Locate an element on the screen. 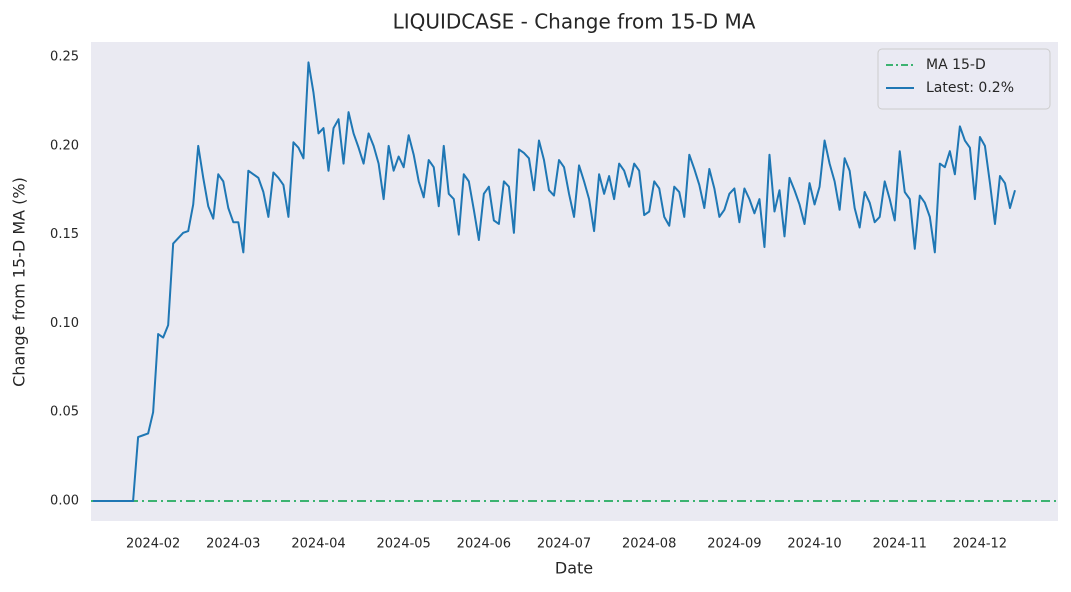 This screenshot has height=592, width=1071. x-tick-label: 2024-10 is located at coordinates (814, 544).